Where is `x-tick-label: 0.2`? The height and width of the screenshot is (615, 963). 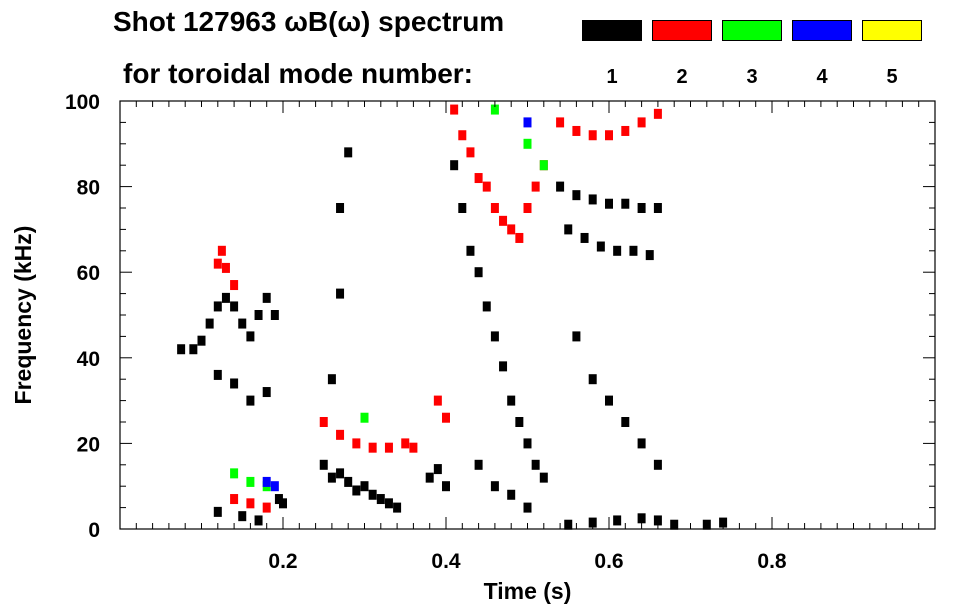 x-tick-label: 0.2 is located at coordinates (282, 561).